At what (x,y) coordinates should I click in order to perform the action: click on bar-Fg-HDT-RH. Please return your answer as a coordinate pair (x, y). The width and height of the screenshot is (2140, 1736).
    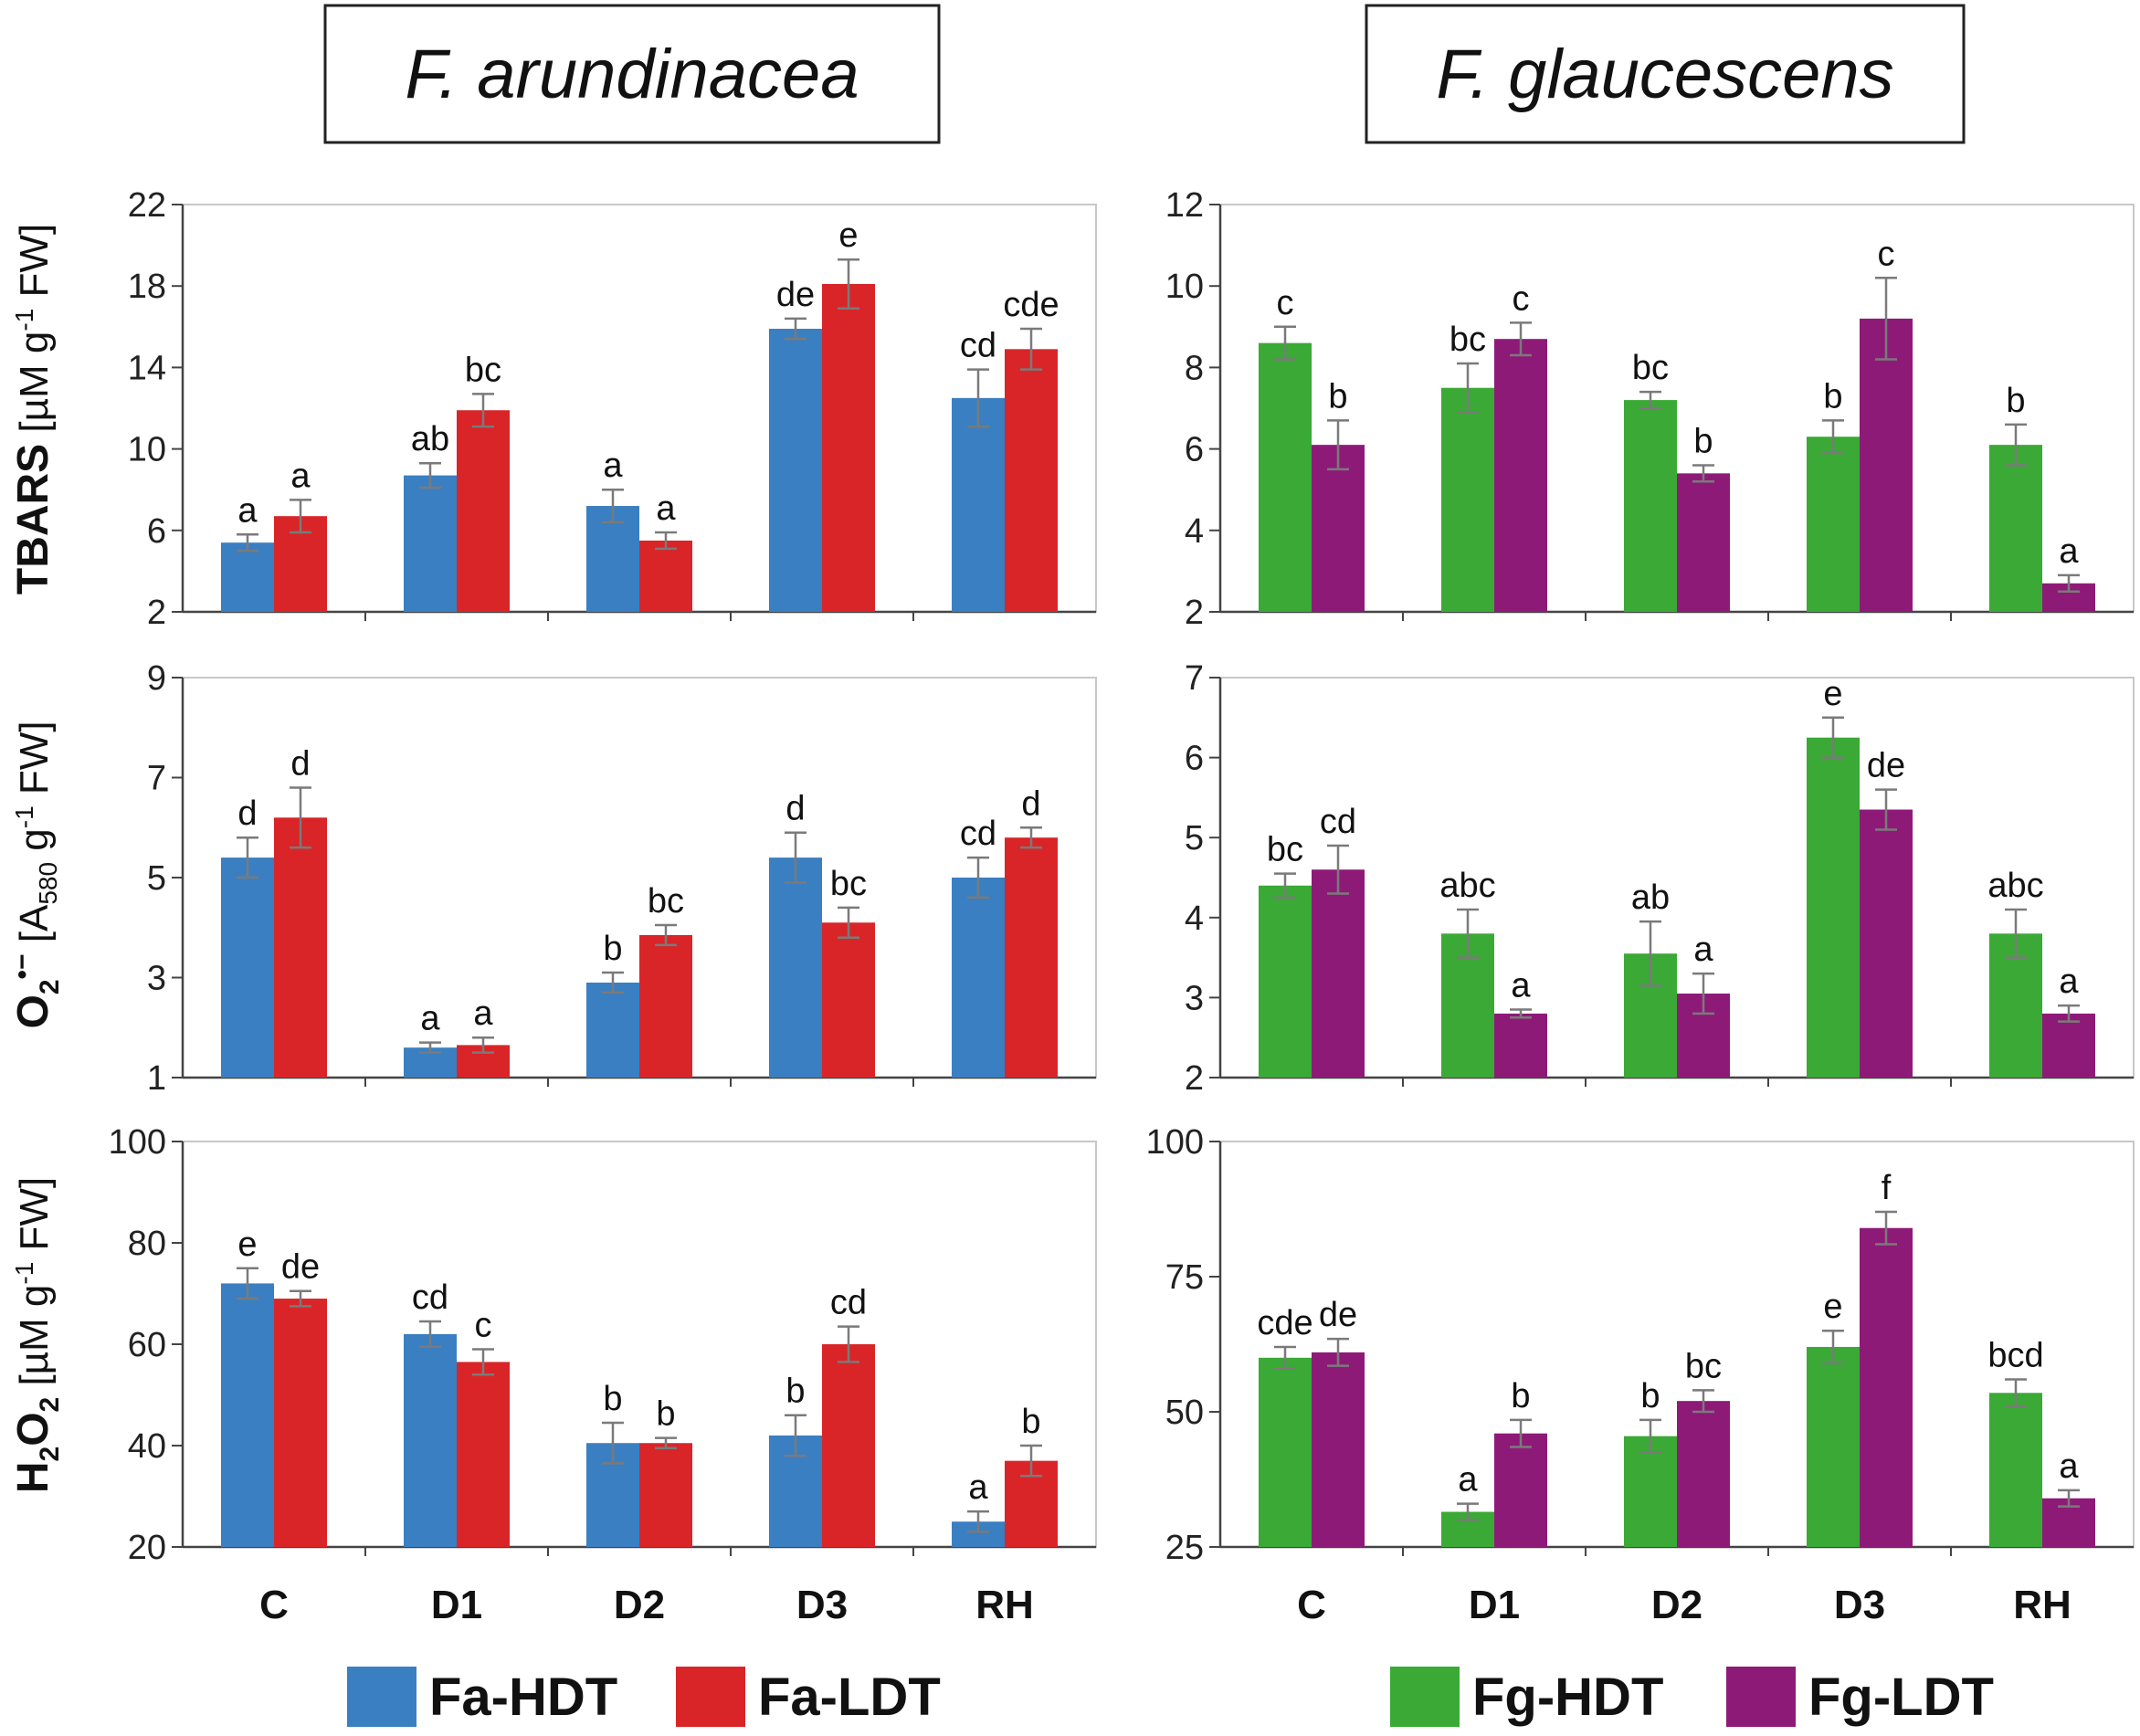
    Looking at the image, I should click on (2015, 528).